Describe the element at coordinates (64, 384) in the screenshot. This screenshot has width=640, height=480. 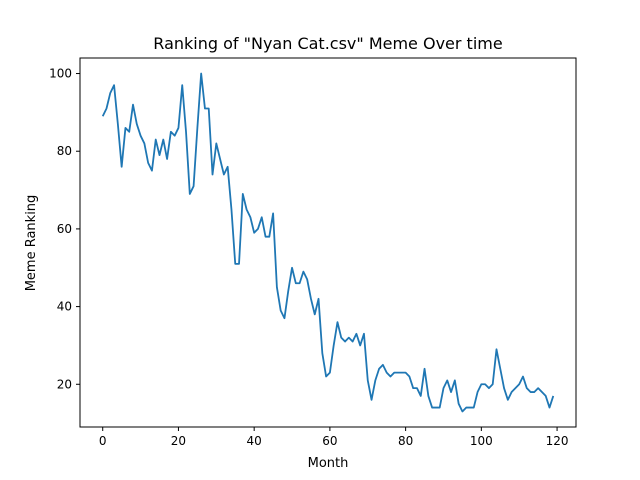
I see `y-tick-label: 20` at that location.